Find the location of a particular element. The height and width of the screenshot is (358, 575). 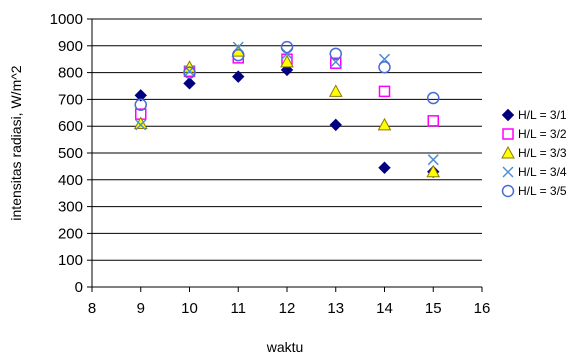

legend-label: H/L = 3/2 is located at coordinates (542, 134).